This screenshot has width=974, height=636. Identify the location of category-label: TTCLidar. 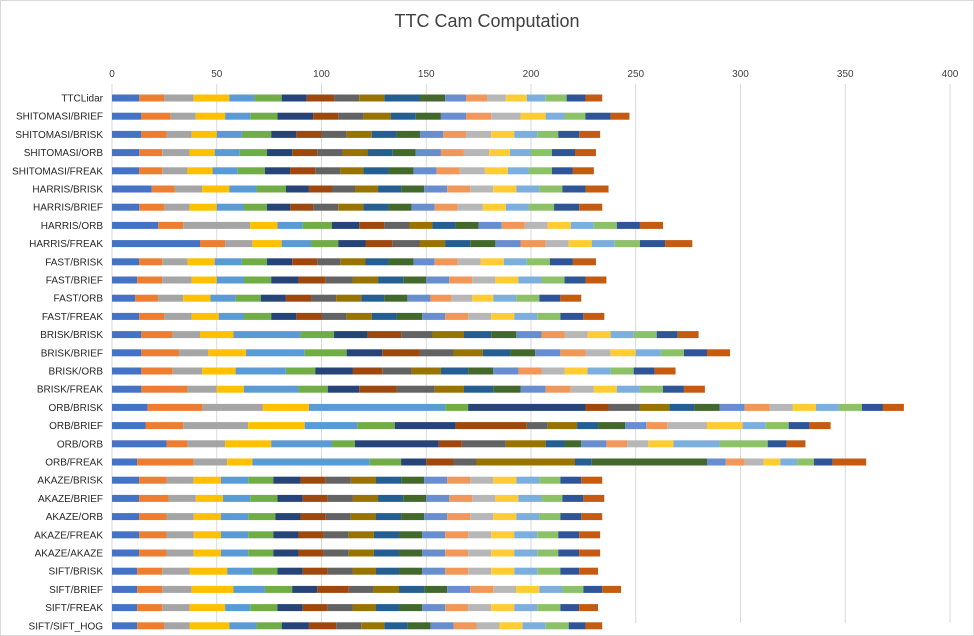
(82, 99).